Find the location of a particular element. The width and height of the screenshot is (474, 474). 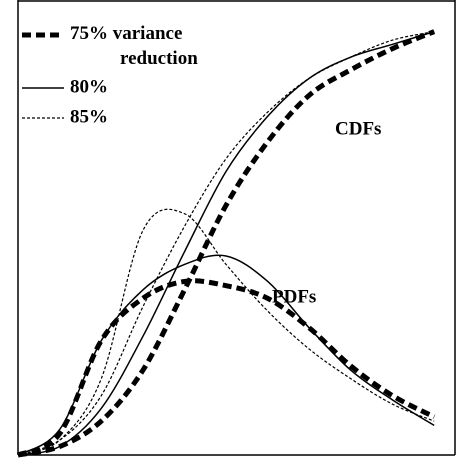

legend-label: 75% variance reduction is located at coordinates (134, 46).